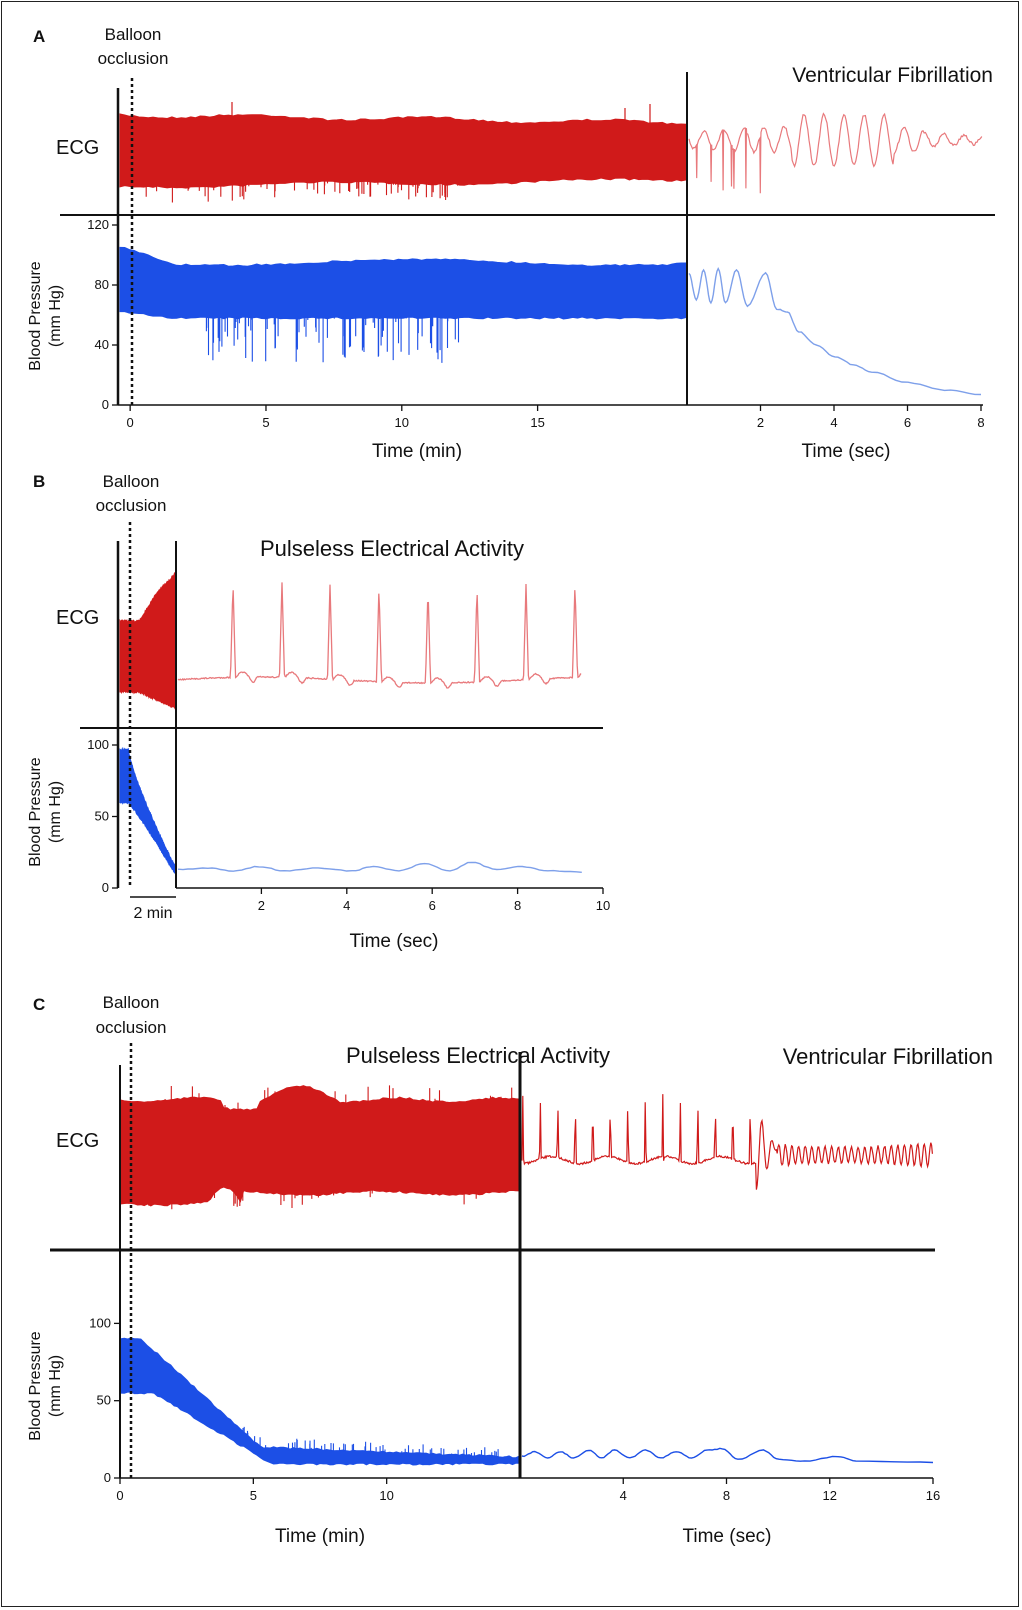  I want to click on panel-a-letter: A, so click(39, 36).